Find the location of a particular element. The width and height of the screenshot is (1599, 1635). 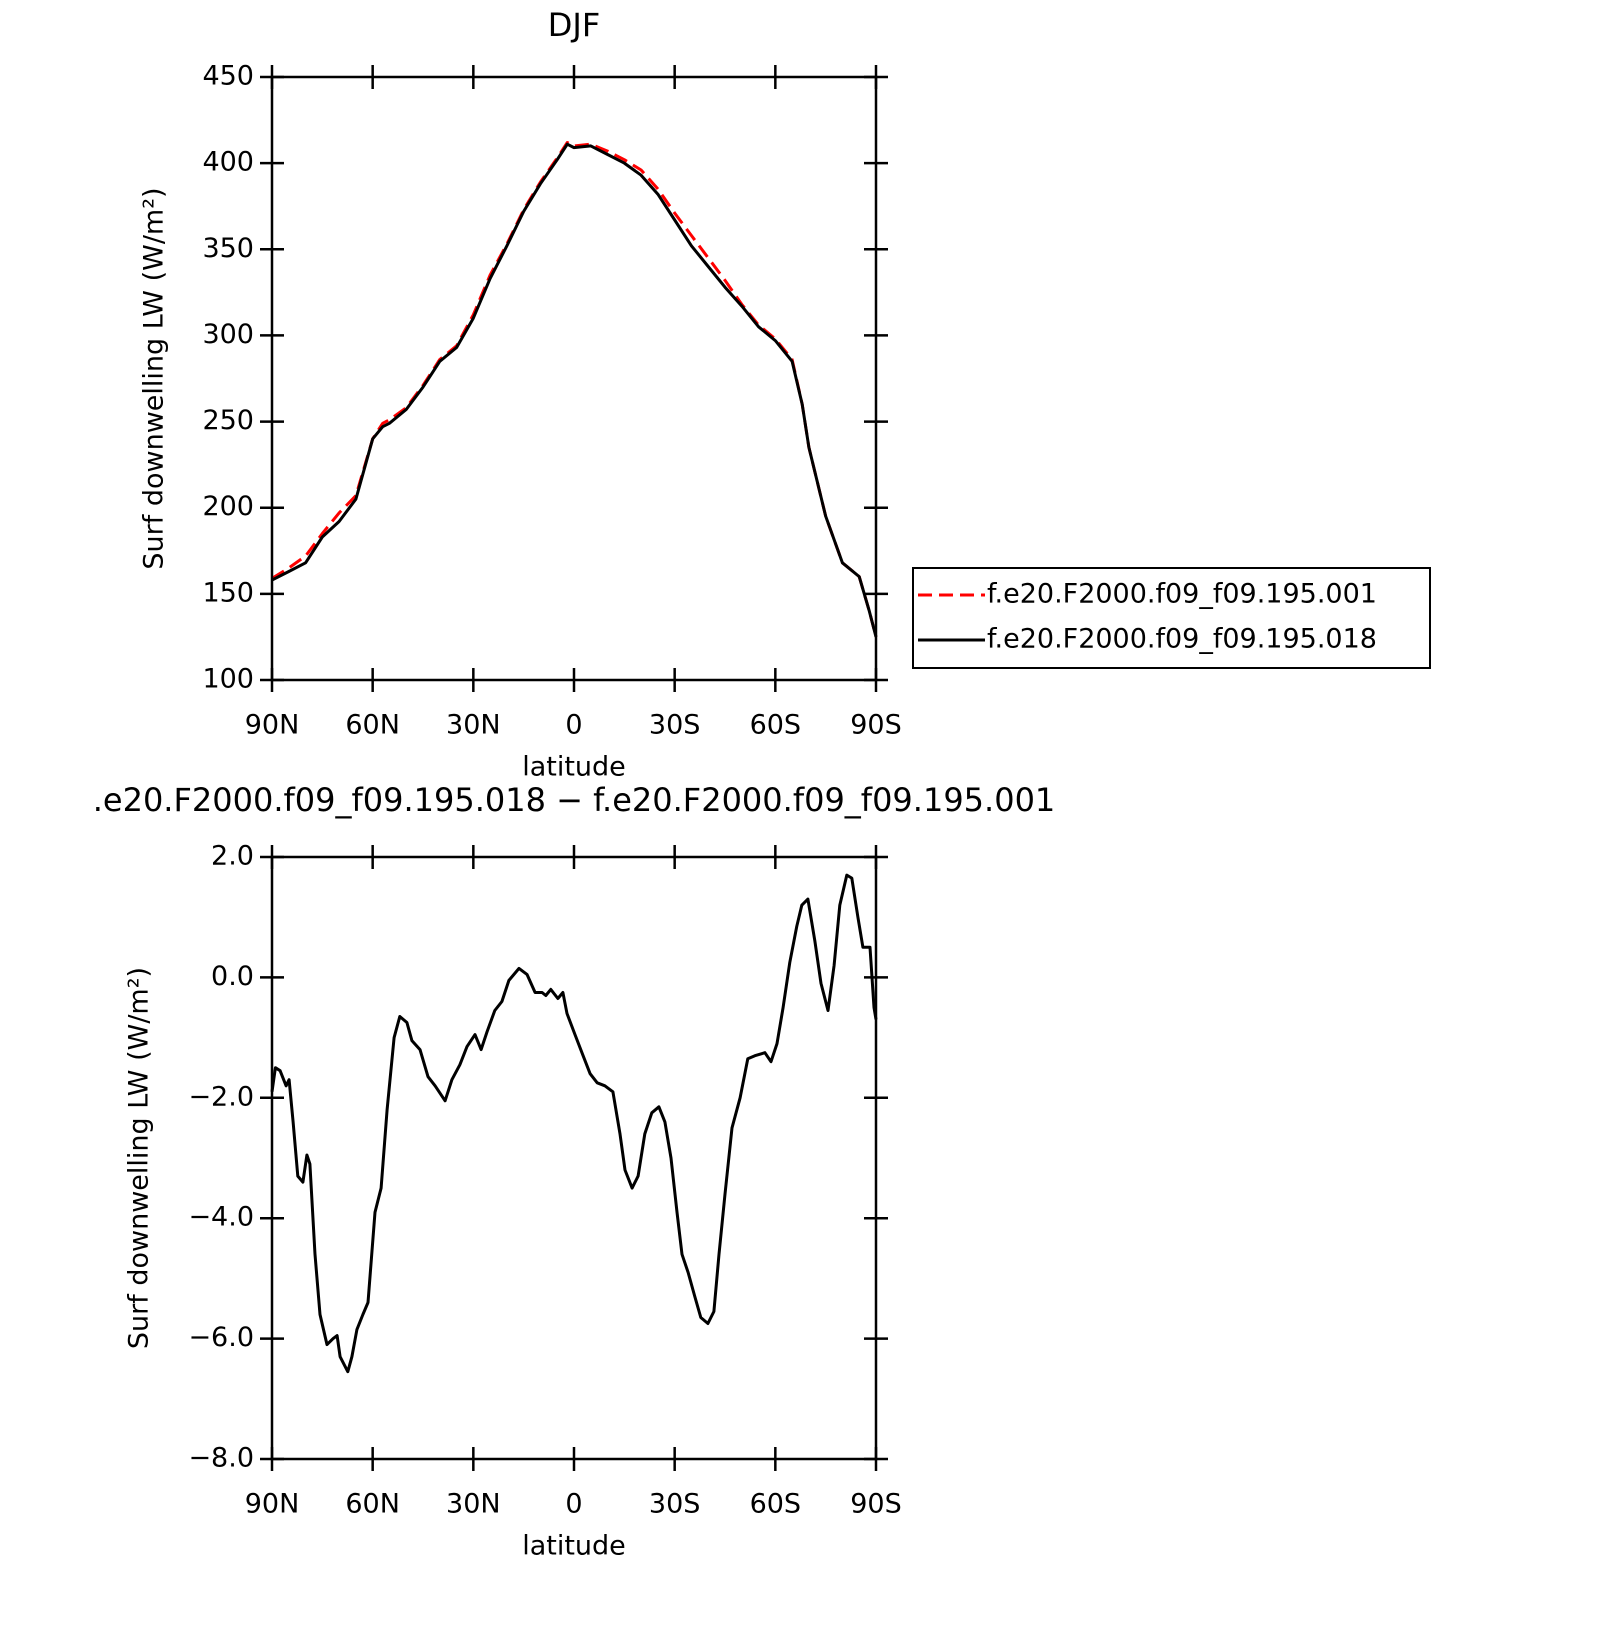

y-tick-label: −8.0 is located at coordinates (221, 1458).